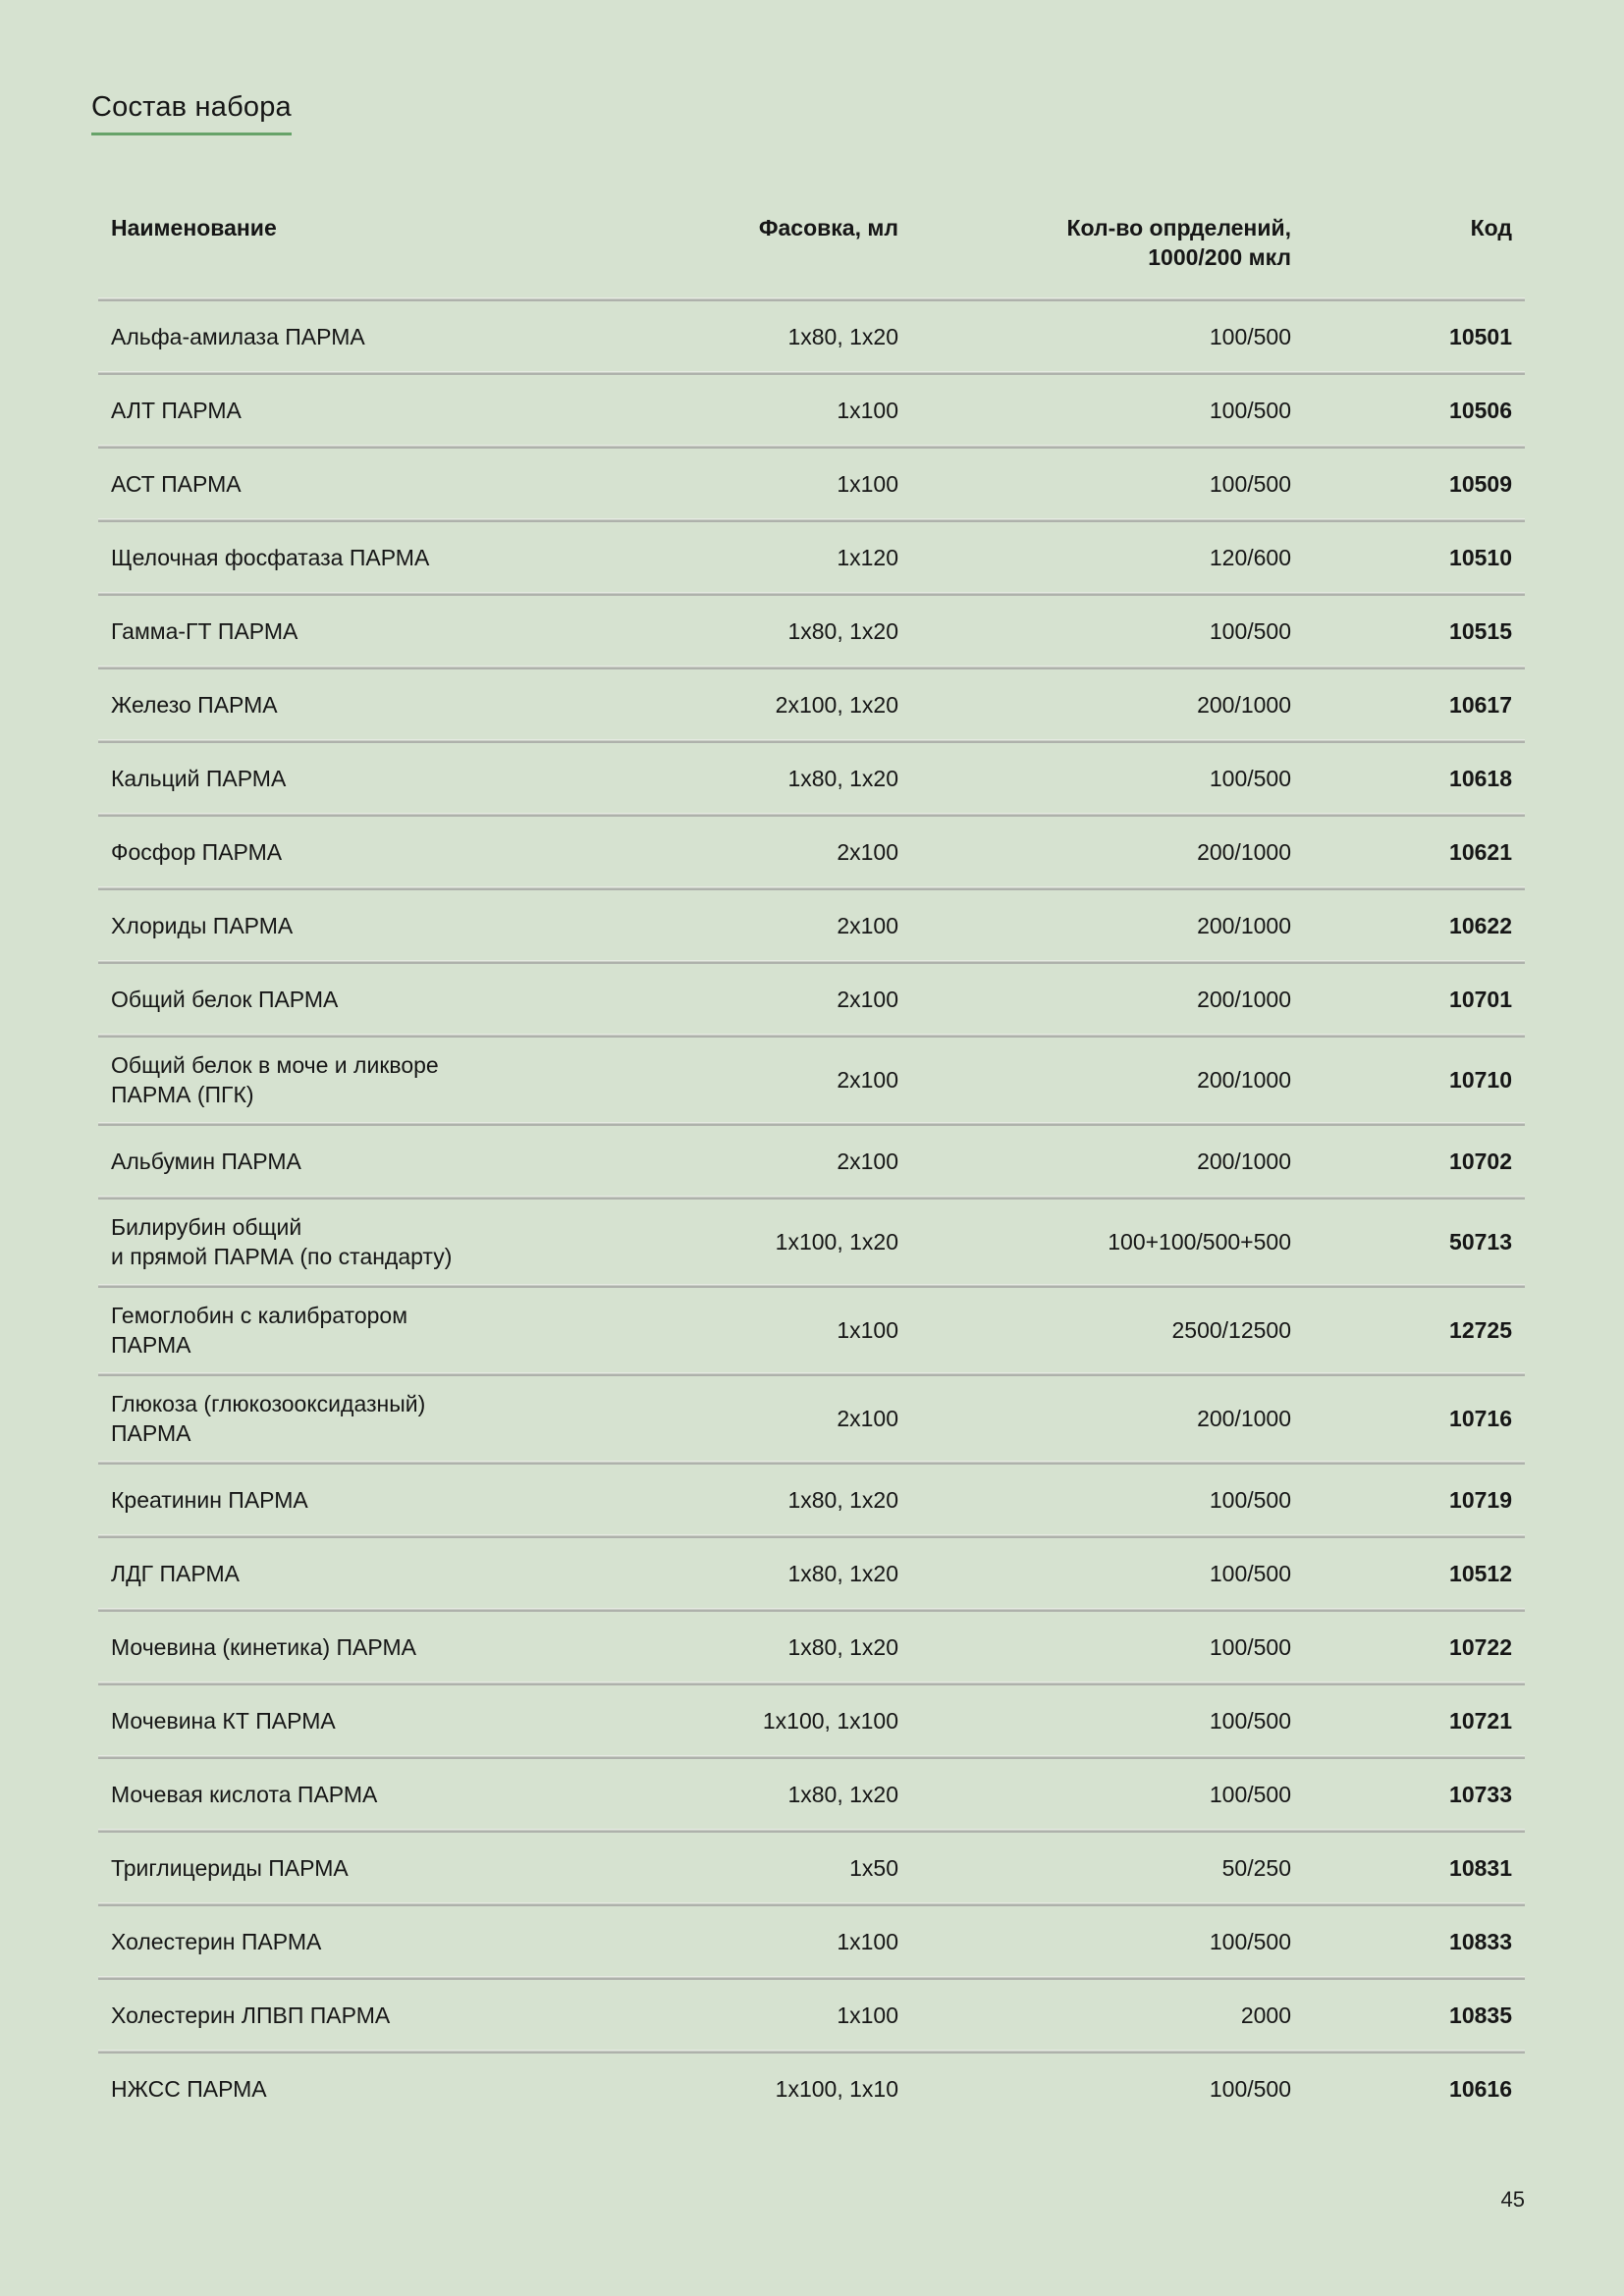 This screenshot has width=1624, height=2296. I want to click on cell-code: 10719, so click(1480, 1499).